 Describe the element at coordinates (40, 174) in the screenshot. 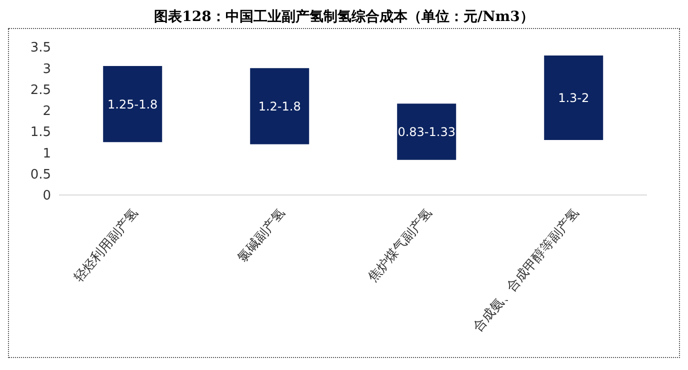

I see `y-tick-label: 0.5` at that location.